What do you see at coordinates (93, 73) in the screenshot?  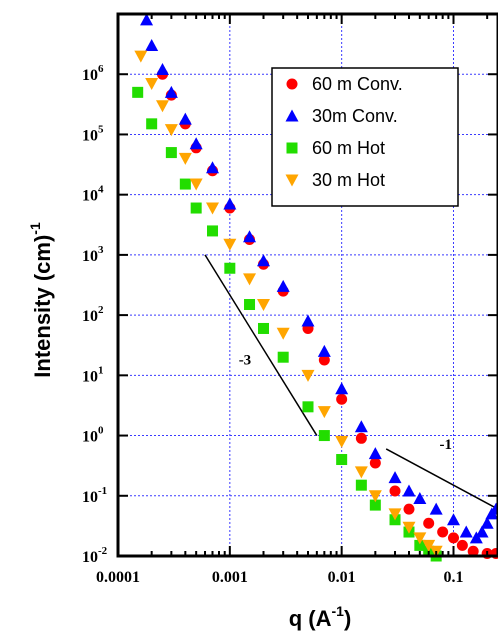 I see `y-tick-label: 10⁶` at bounding box center [93, 73].